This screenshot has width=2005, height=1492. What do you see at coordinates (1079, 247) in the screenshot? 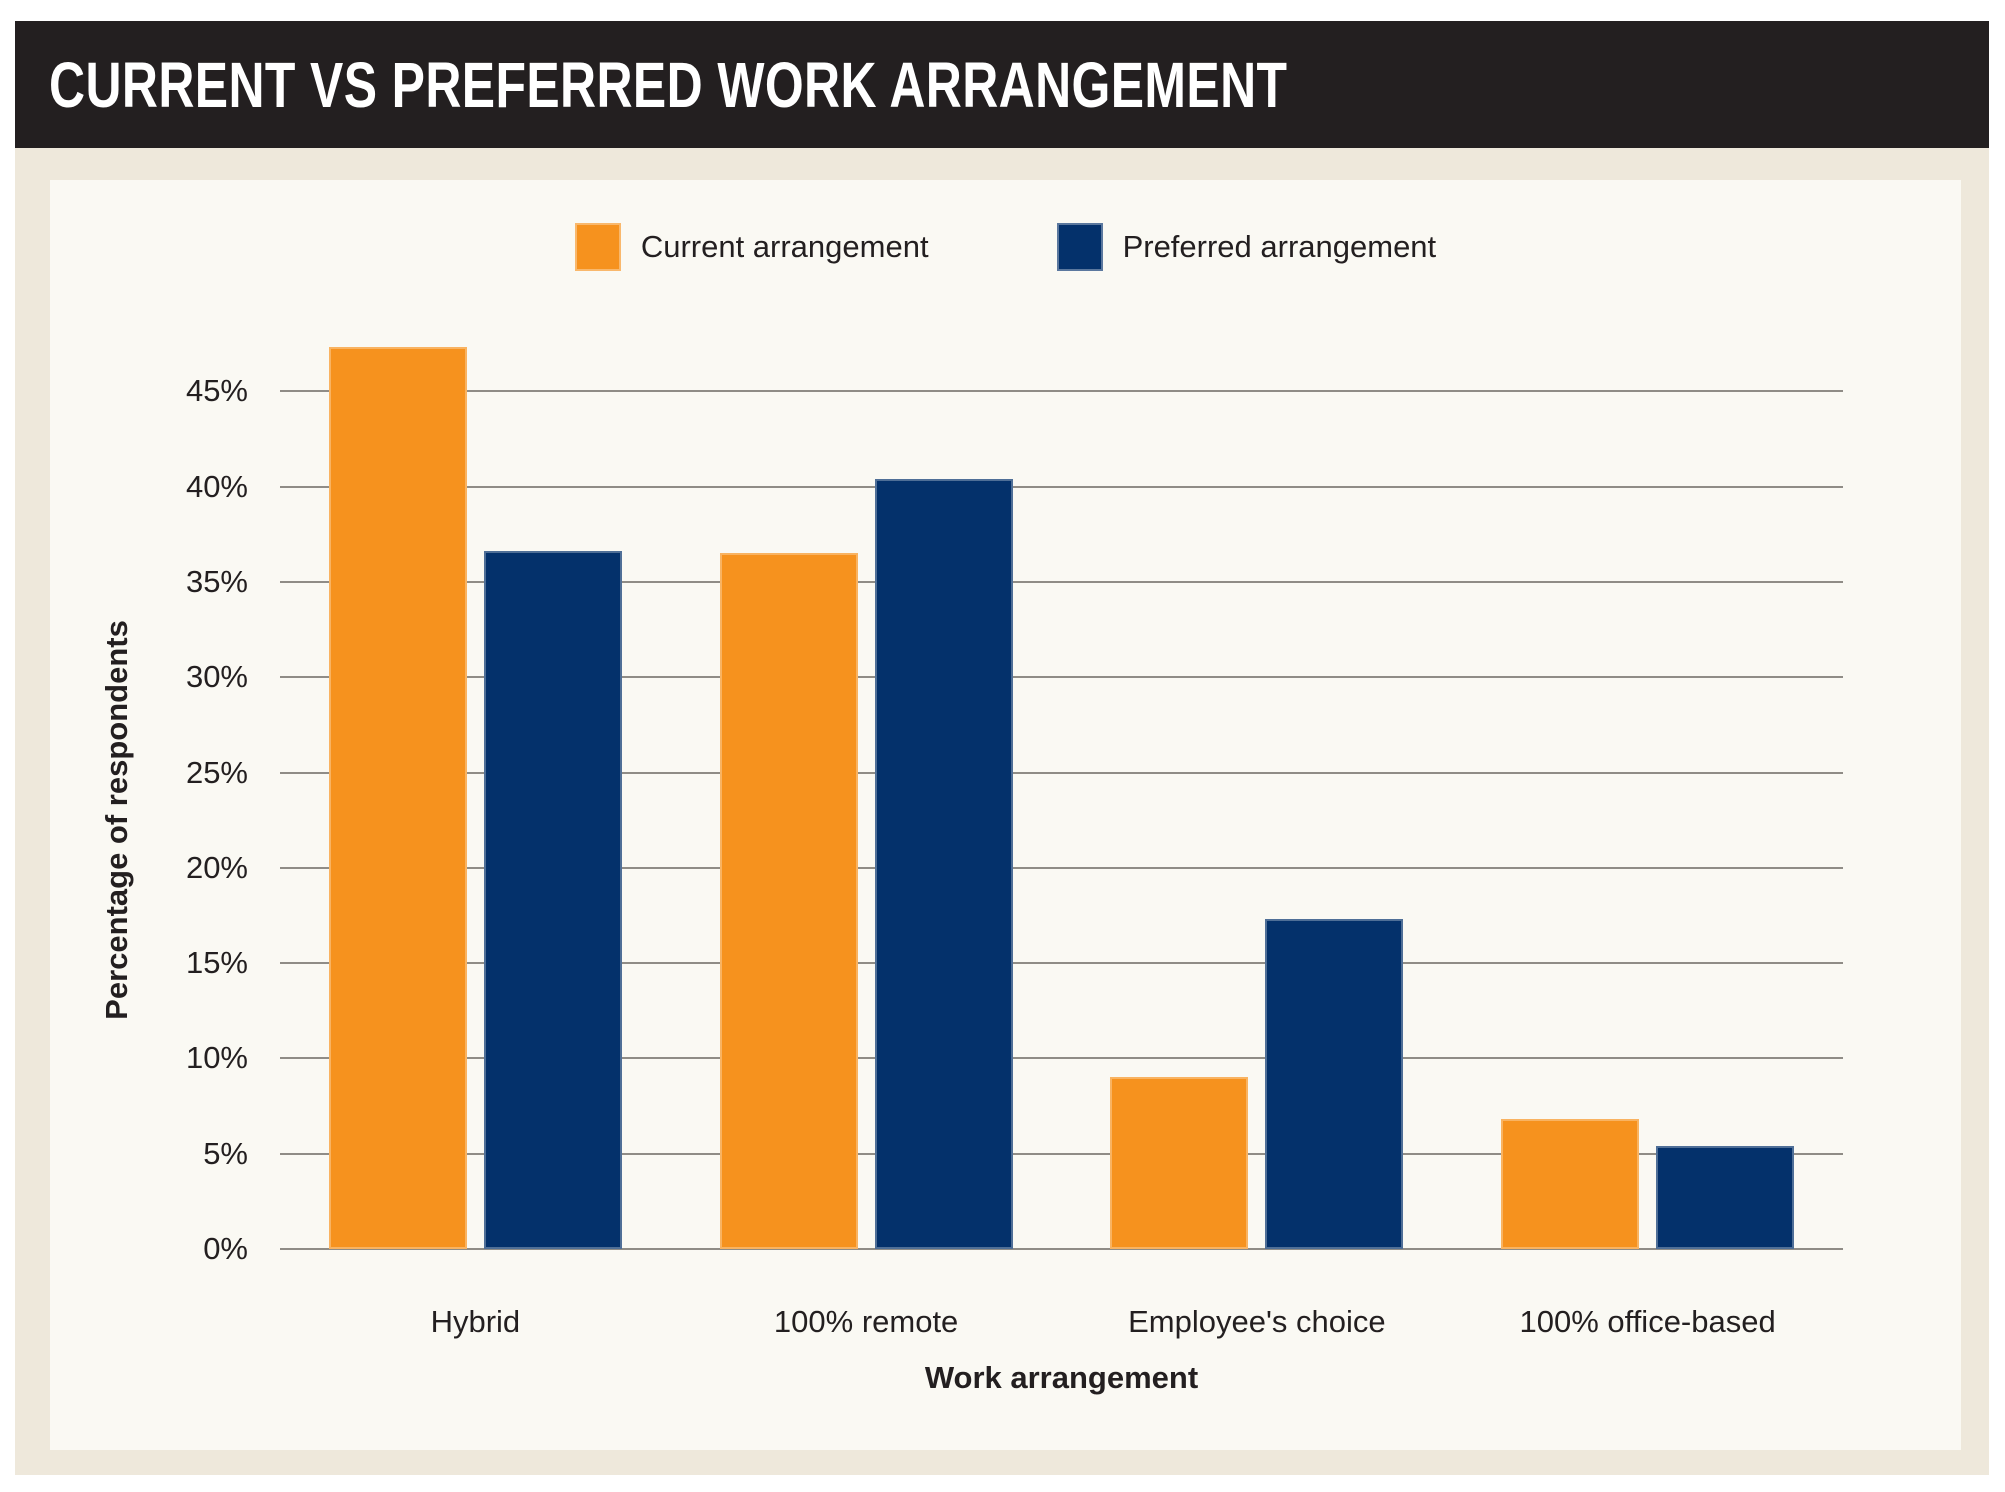
I see `legend-swatch-preferred` at bounding box center [1079, 247].